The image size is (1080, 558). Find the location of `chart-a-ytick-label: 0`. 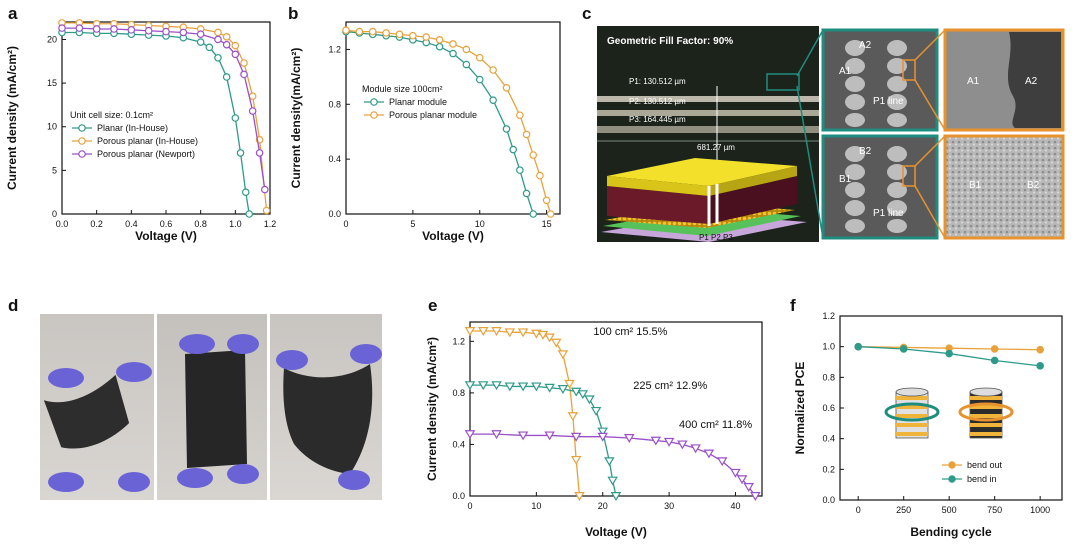

chart-a-ytick-label: 0 is located at coordinates (54, 214).